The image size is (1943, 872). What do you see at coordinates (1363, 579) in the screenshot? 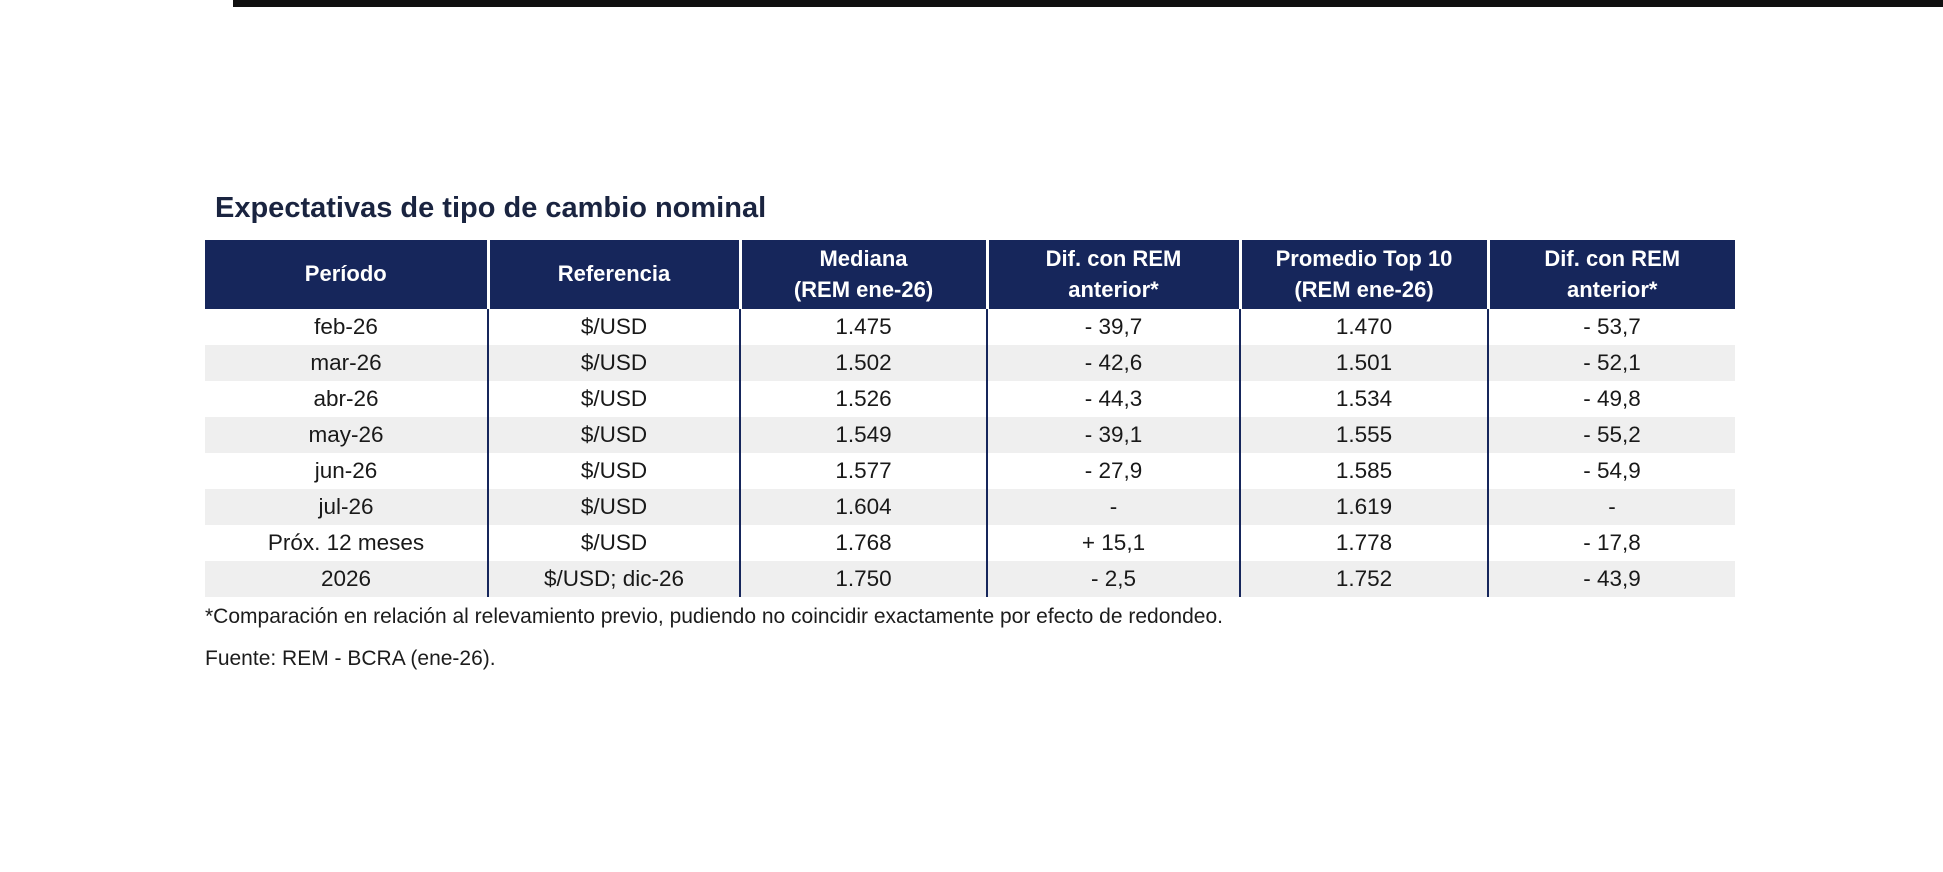
I see `cell-promedio-top10: 1.752` at bounding box center [1363, 579].